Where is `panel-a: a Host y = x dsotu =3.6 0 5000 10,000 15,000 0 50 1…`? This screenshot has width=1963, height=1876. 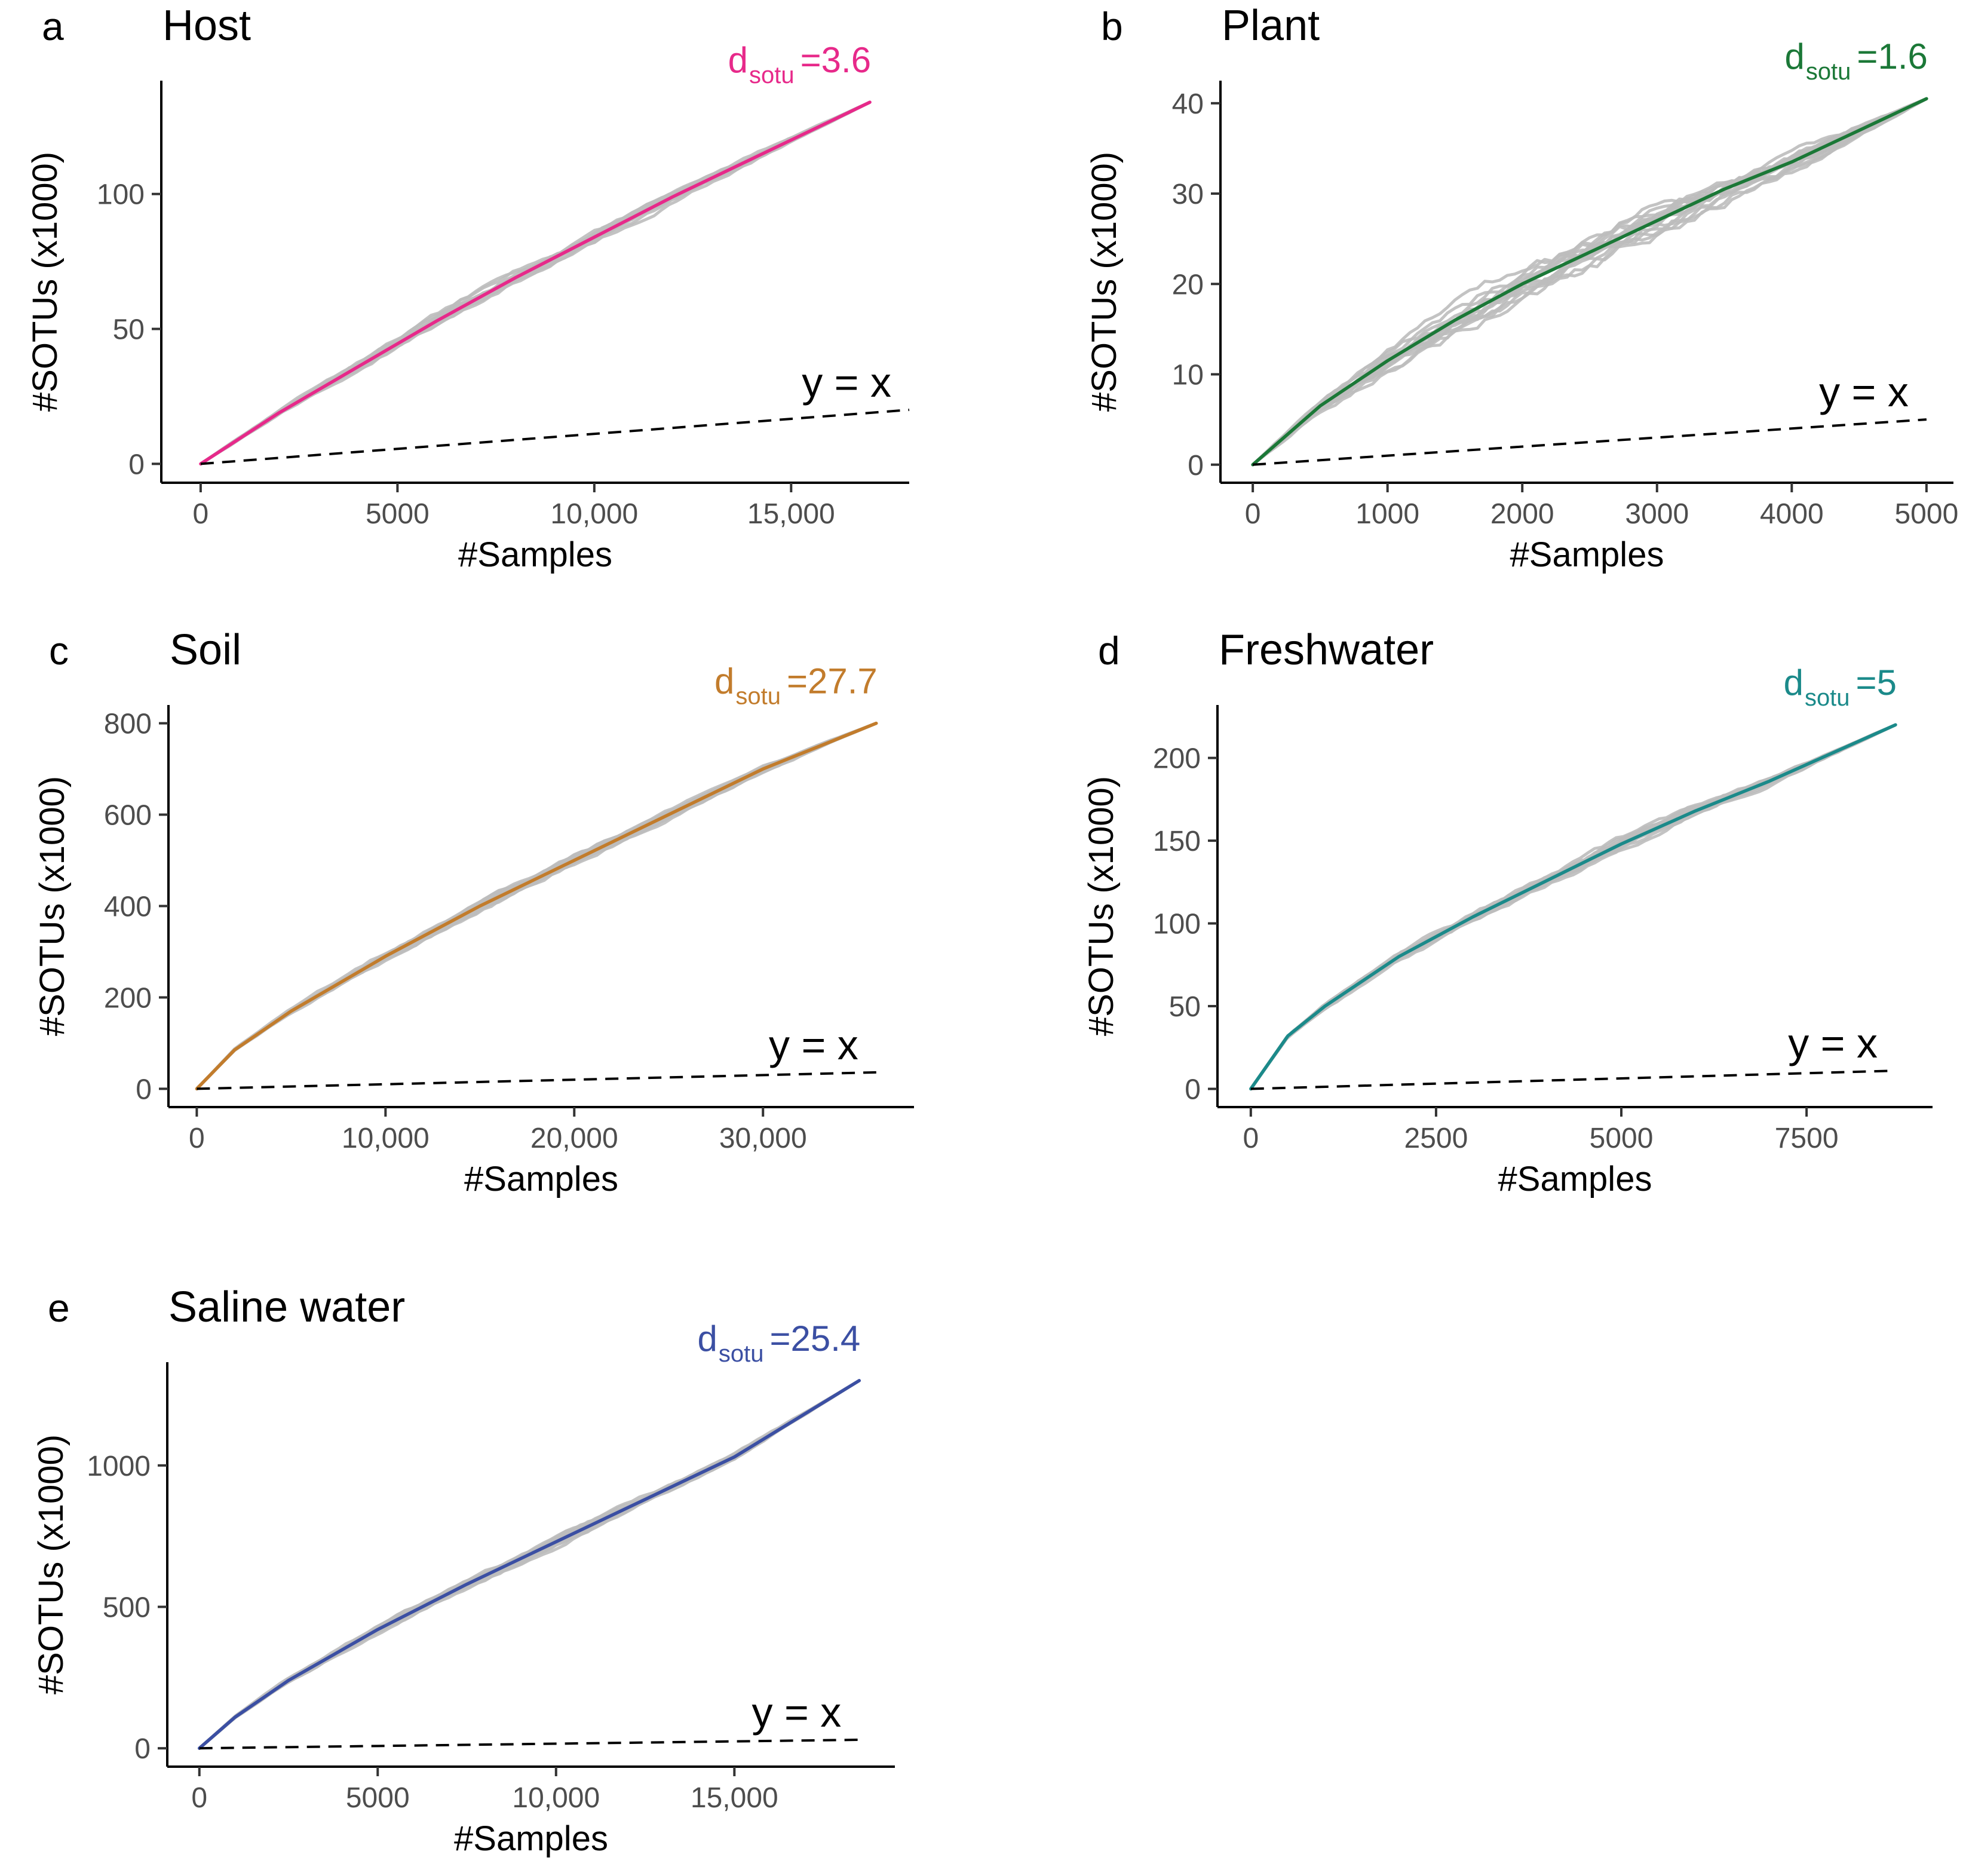
panel-a: a Host y = x dsotu =3.6 0 5000 10,000 15,000 0 50 1… is located at coordinates (468, 288).